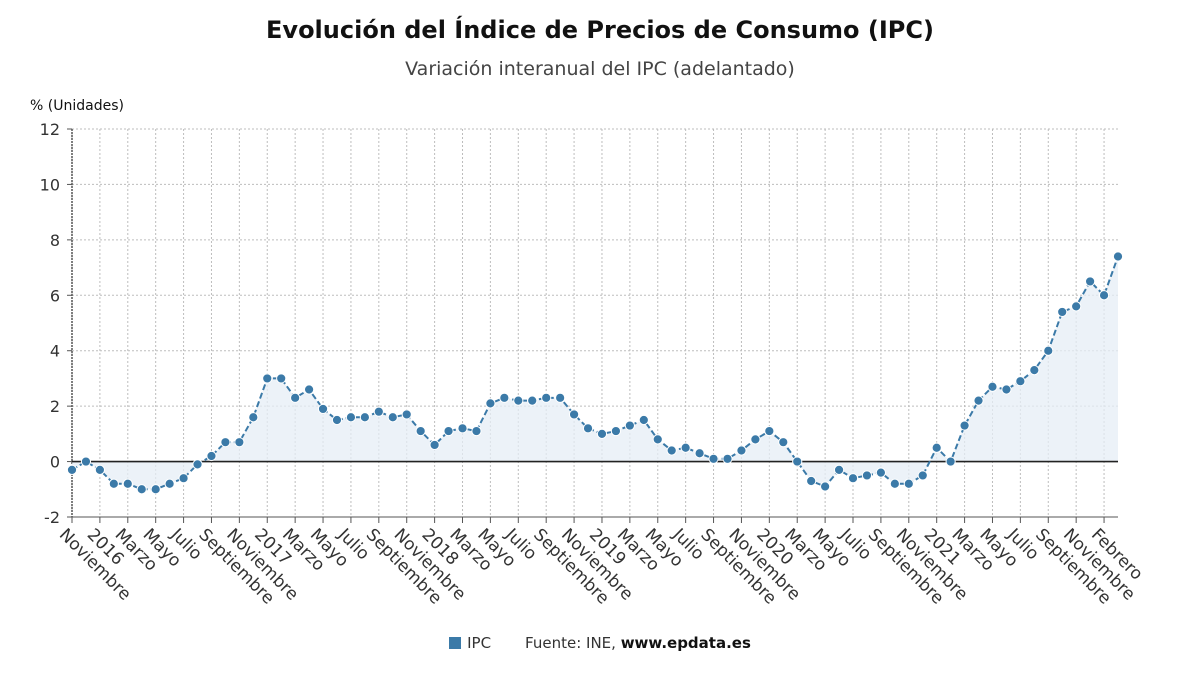 The height and width of the screenshot is (675, 1200). What do you see at coordinates (56, 323) in the screenshot?
I see `y-axis: -2 0 2 4 6 8 10 12` at bounding box center [56, 323].